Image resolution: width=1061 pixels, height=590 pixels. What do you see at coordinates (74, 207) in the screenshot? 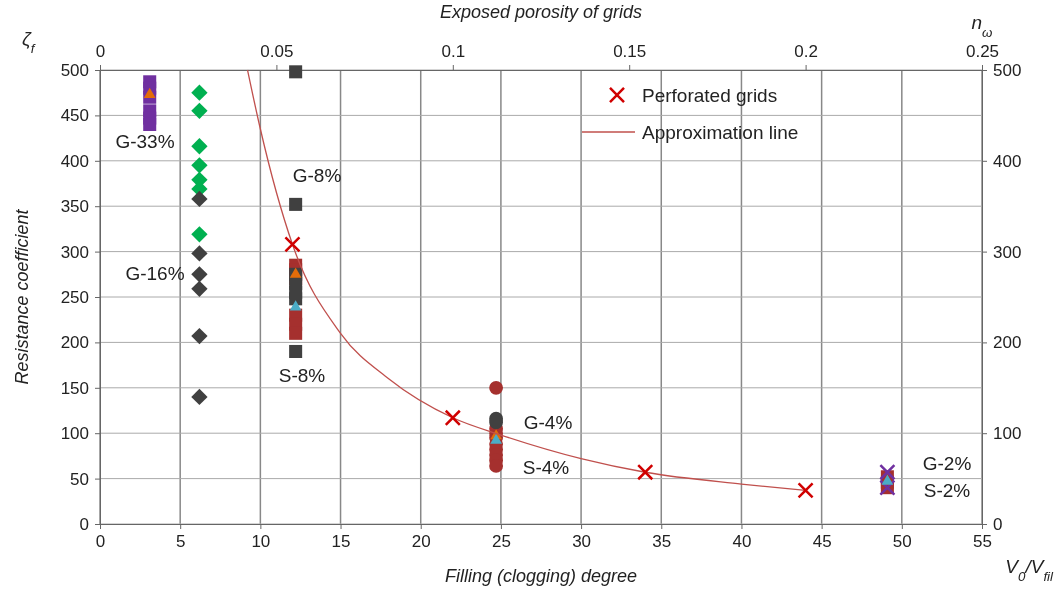
I see `y-tick-label: 350` at bounding box center [74, 207].